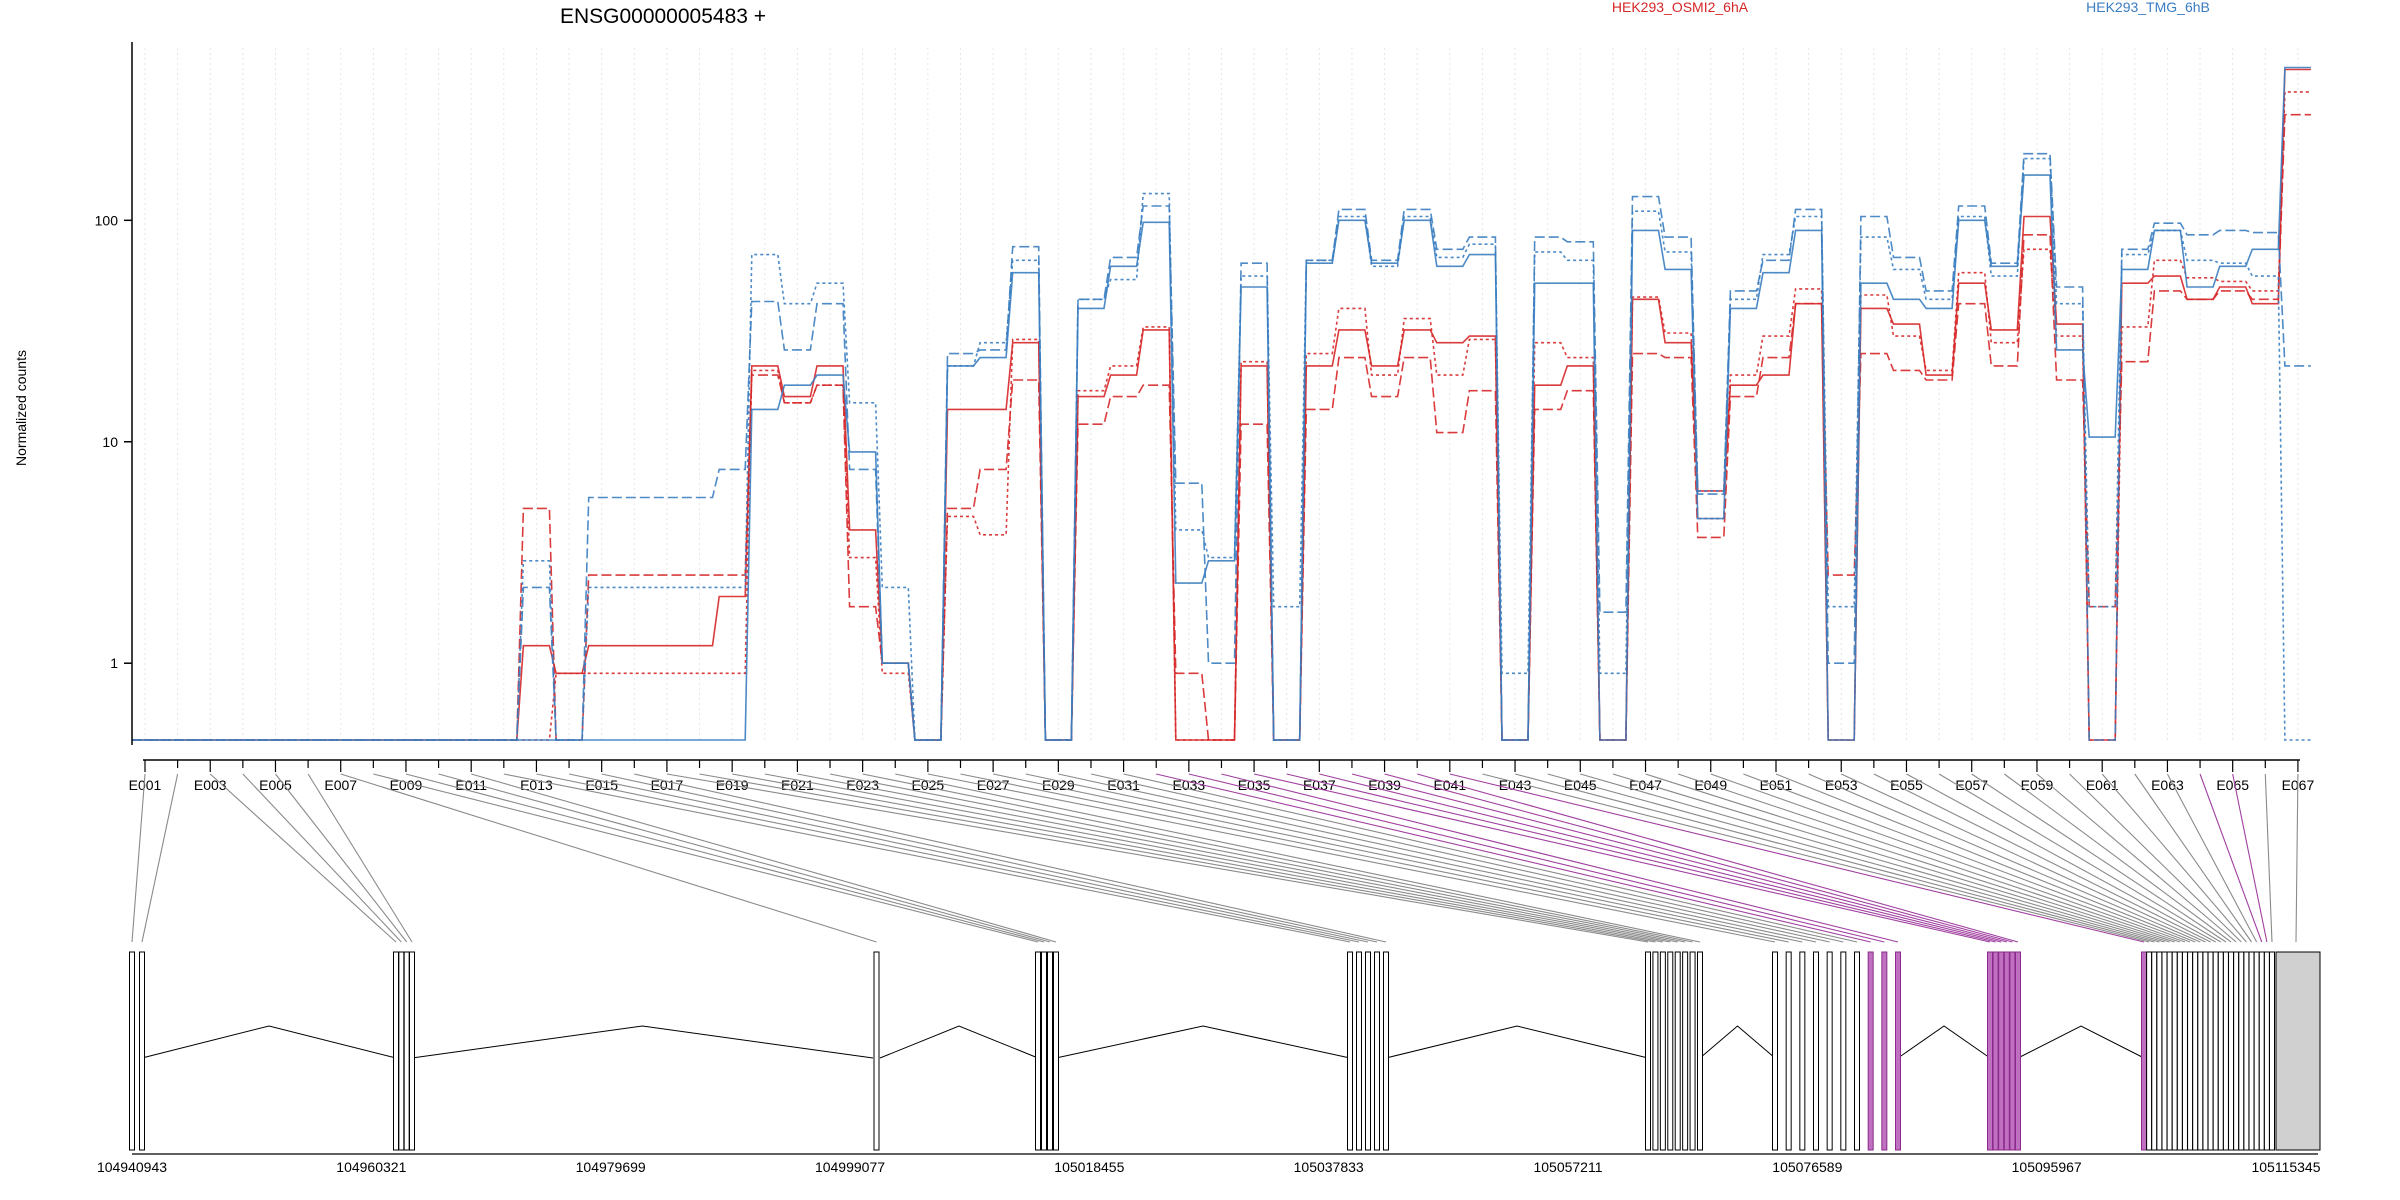 Image resolution: width=2400 pixels, height=1200 pixels. Describe the element at coordinates (1188, 785) in the screenshot. I see `x-tick-label: E033` at that location.